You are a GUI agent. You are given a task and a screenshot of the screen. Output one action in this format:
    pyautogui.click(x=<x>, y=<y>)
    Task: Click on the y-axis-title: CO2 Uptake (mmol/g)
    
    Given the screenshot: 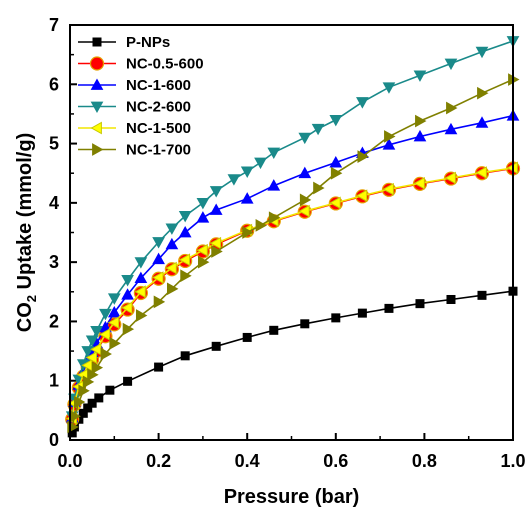 What is the action you would take?
    pyautogui.click(x=26, y=232)
    